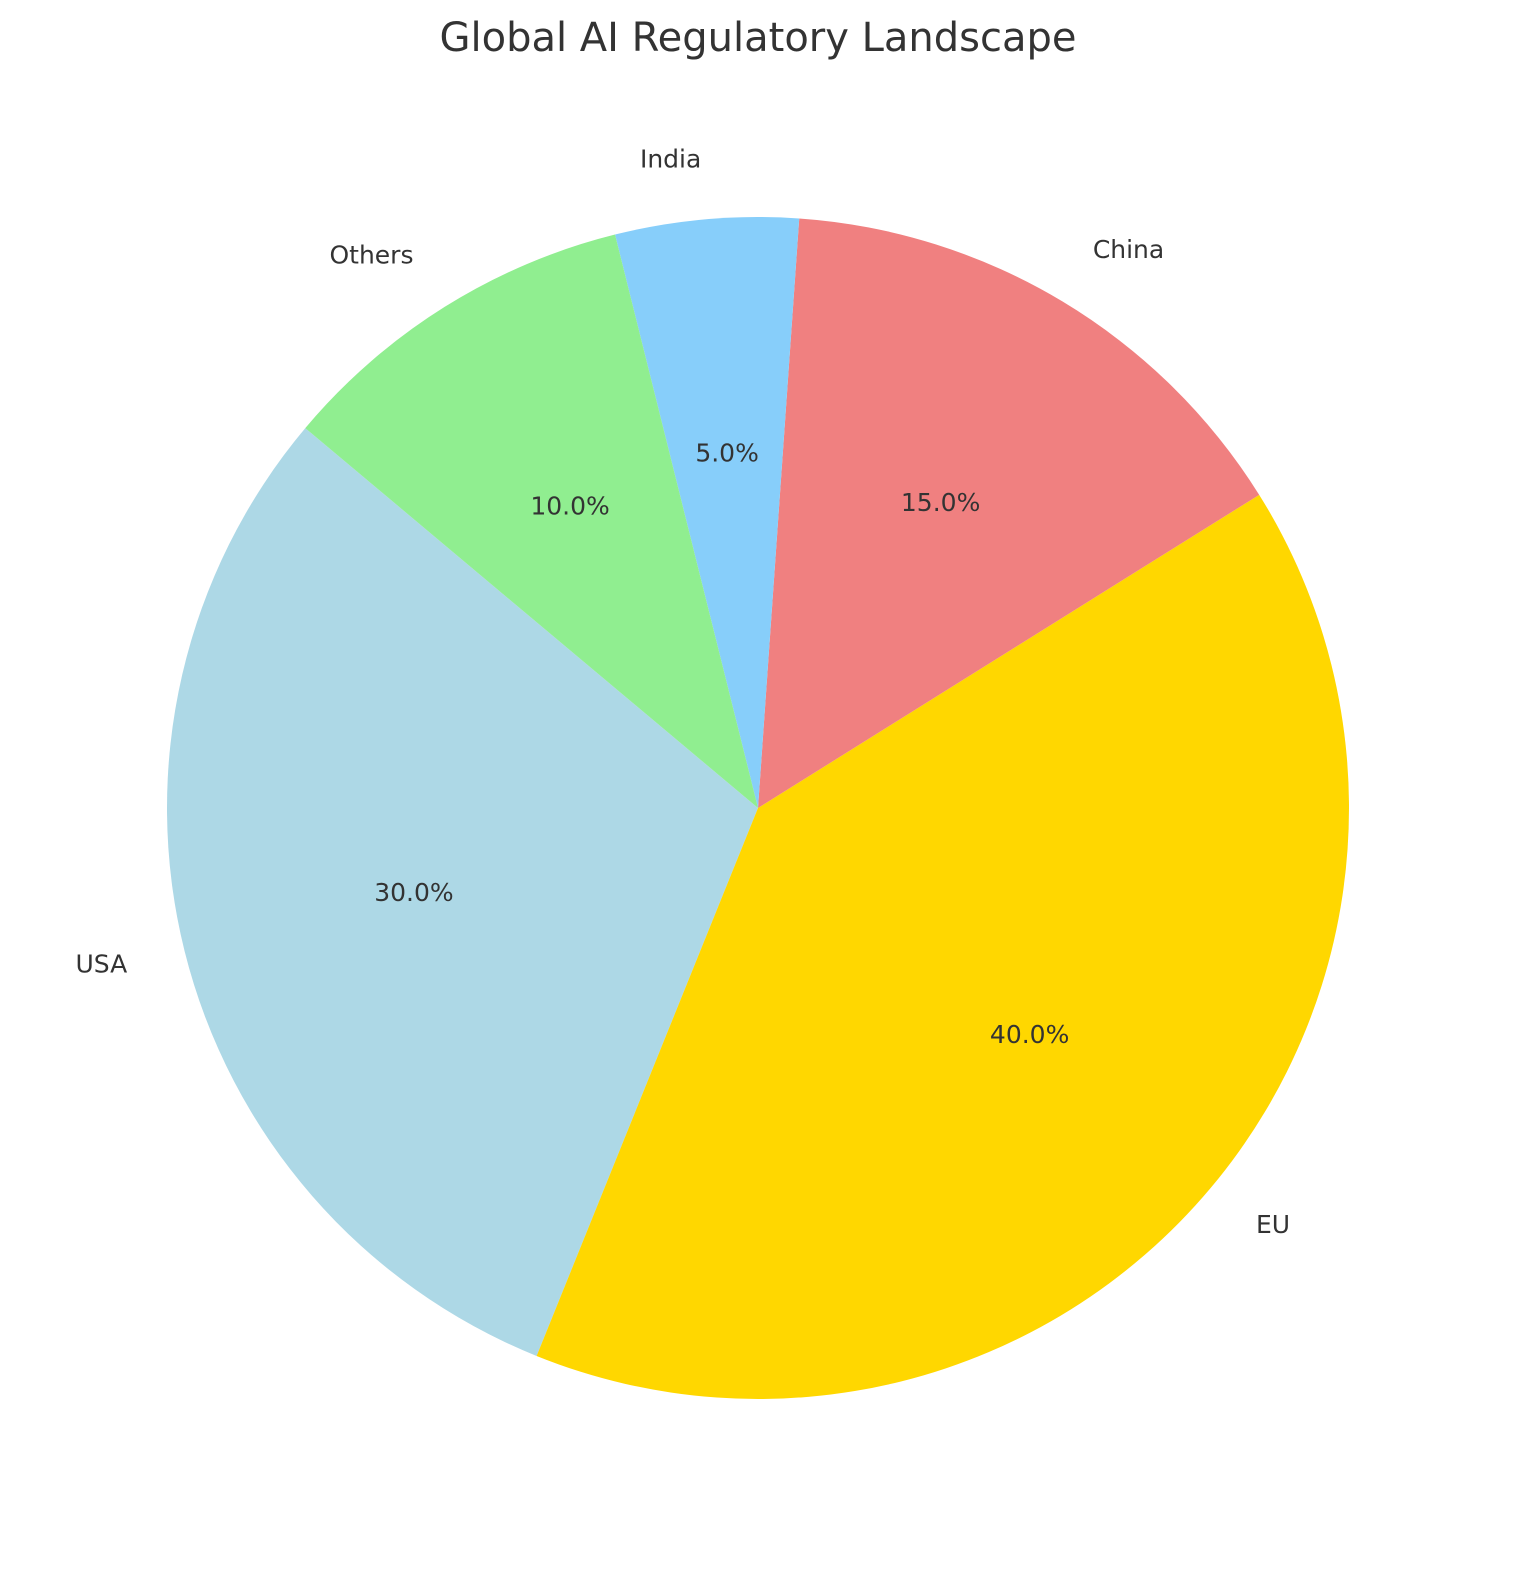  I want to click on value-label: 15.0%, so click(940, 502).